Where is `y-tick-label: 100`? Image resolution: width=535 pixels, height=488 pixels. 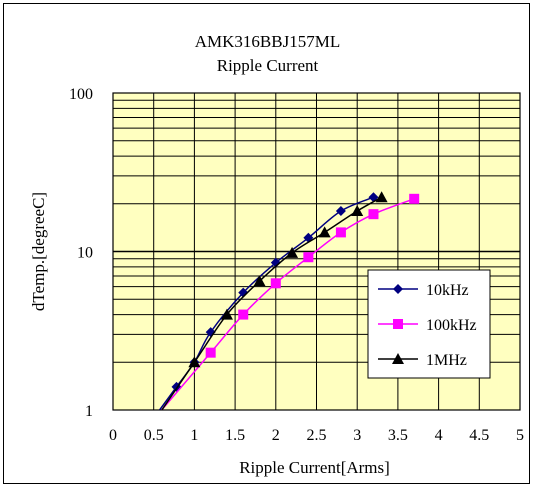 y-tick-label: 100 is located at coordinates (81, 94).